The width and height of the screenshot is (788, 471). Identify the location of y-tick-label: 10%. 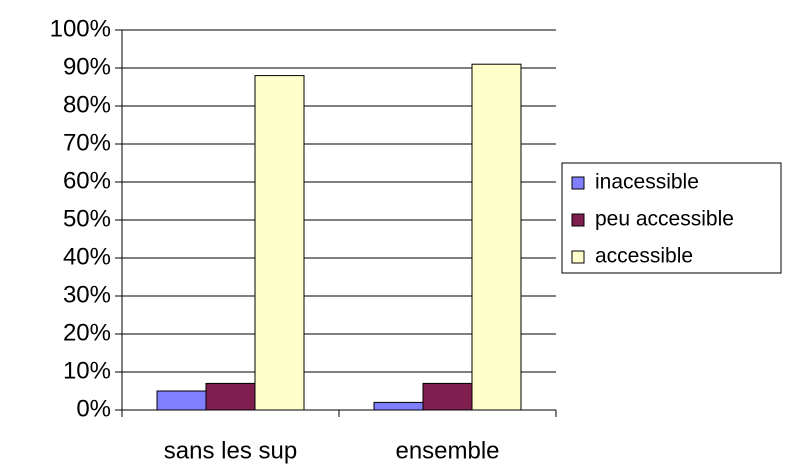
(87, 370).